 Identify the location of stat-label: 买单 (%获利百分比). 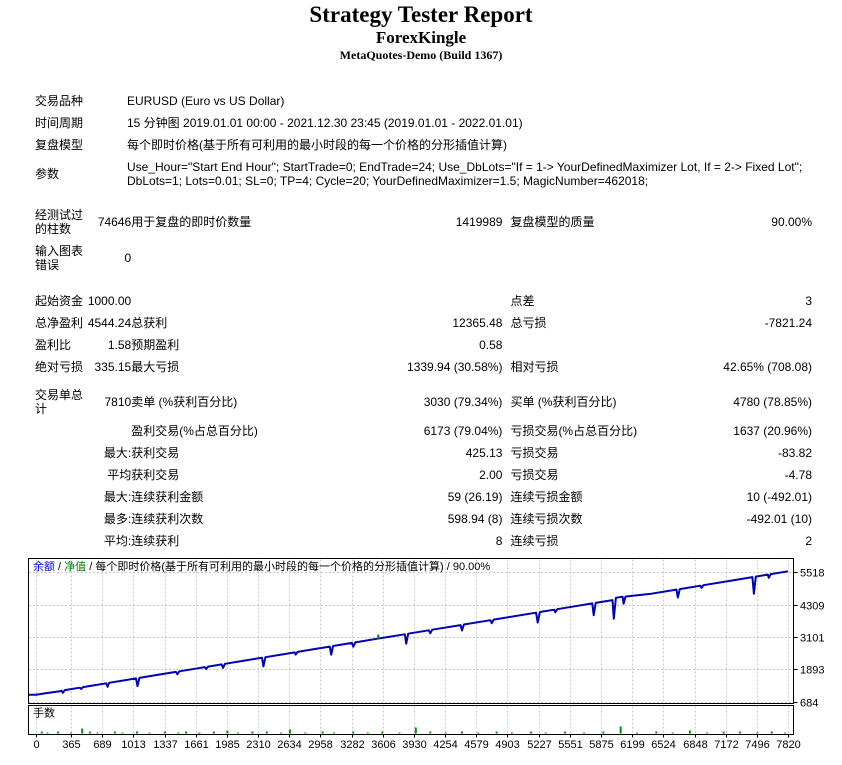
(563, 402).